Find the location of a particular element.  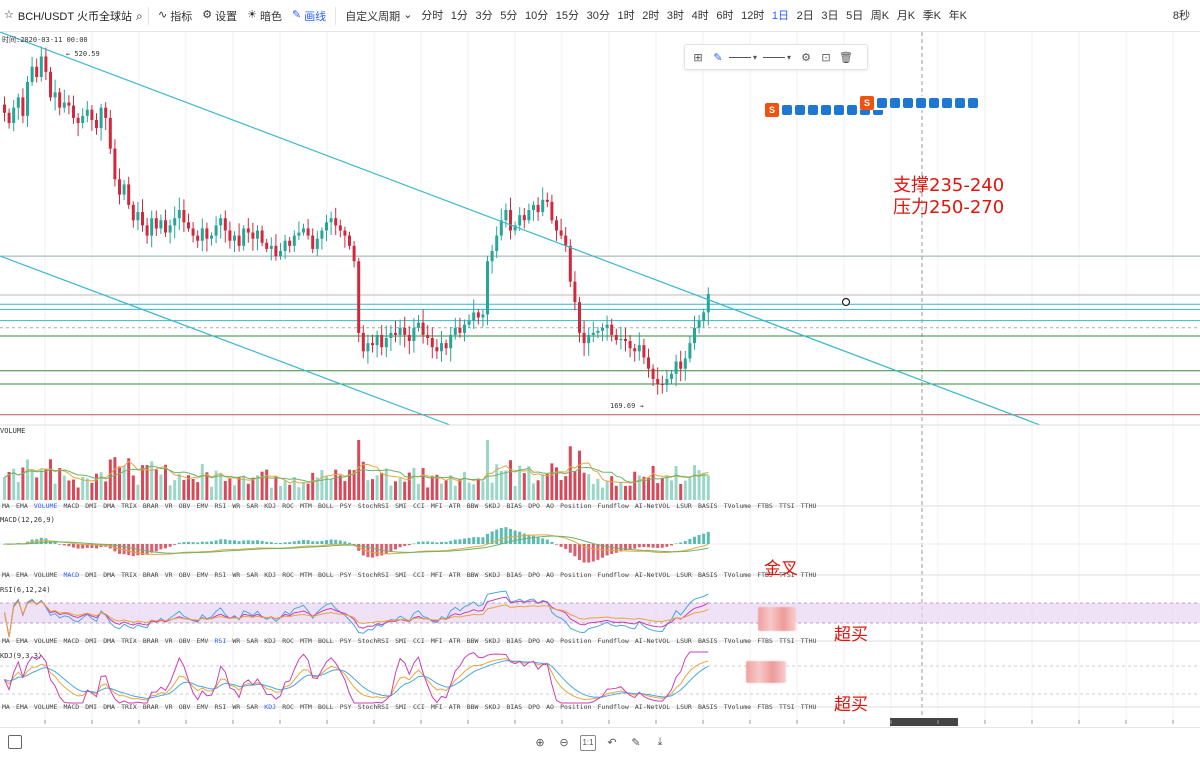

symbol-selector: ☆ BCH/USDT 火币全球站 ⌕ is located at coordinates (74, 16).